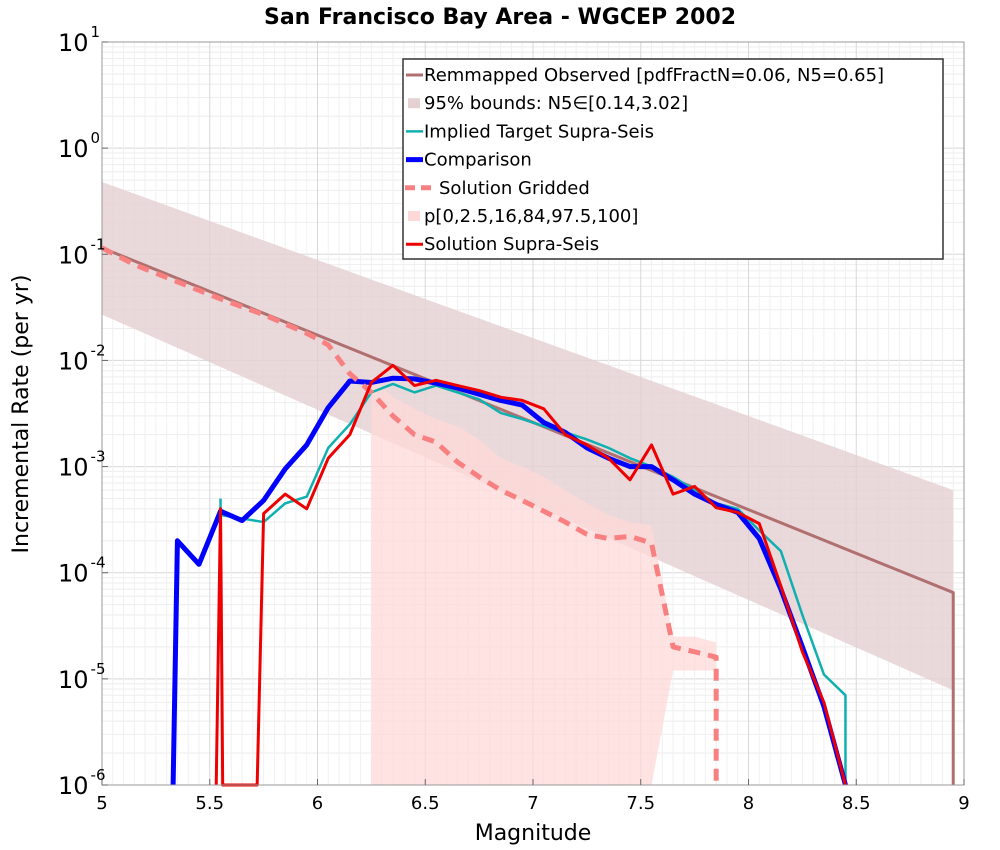 The width and height of the screenshot is (1000, 850). What do you see at coordinates (748, 803) in the screenshot?
I see `x-tick-label: 8` at bounding box center [748, 803].